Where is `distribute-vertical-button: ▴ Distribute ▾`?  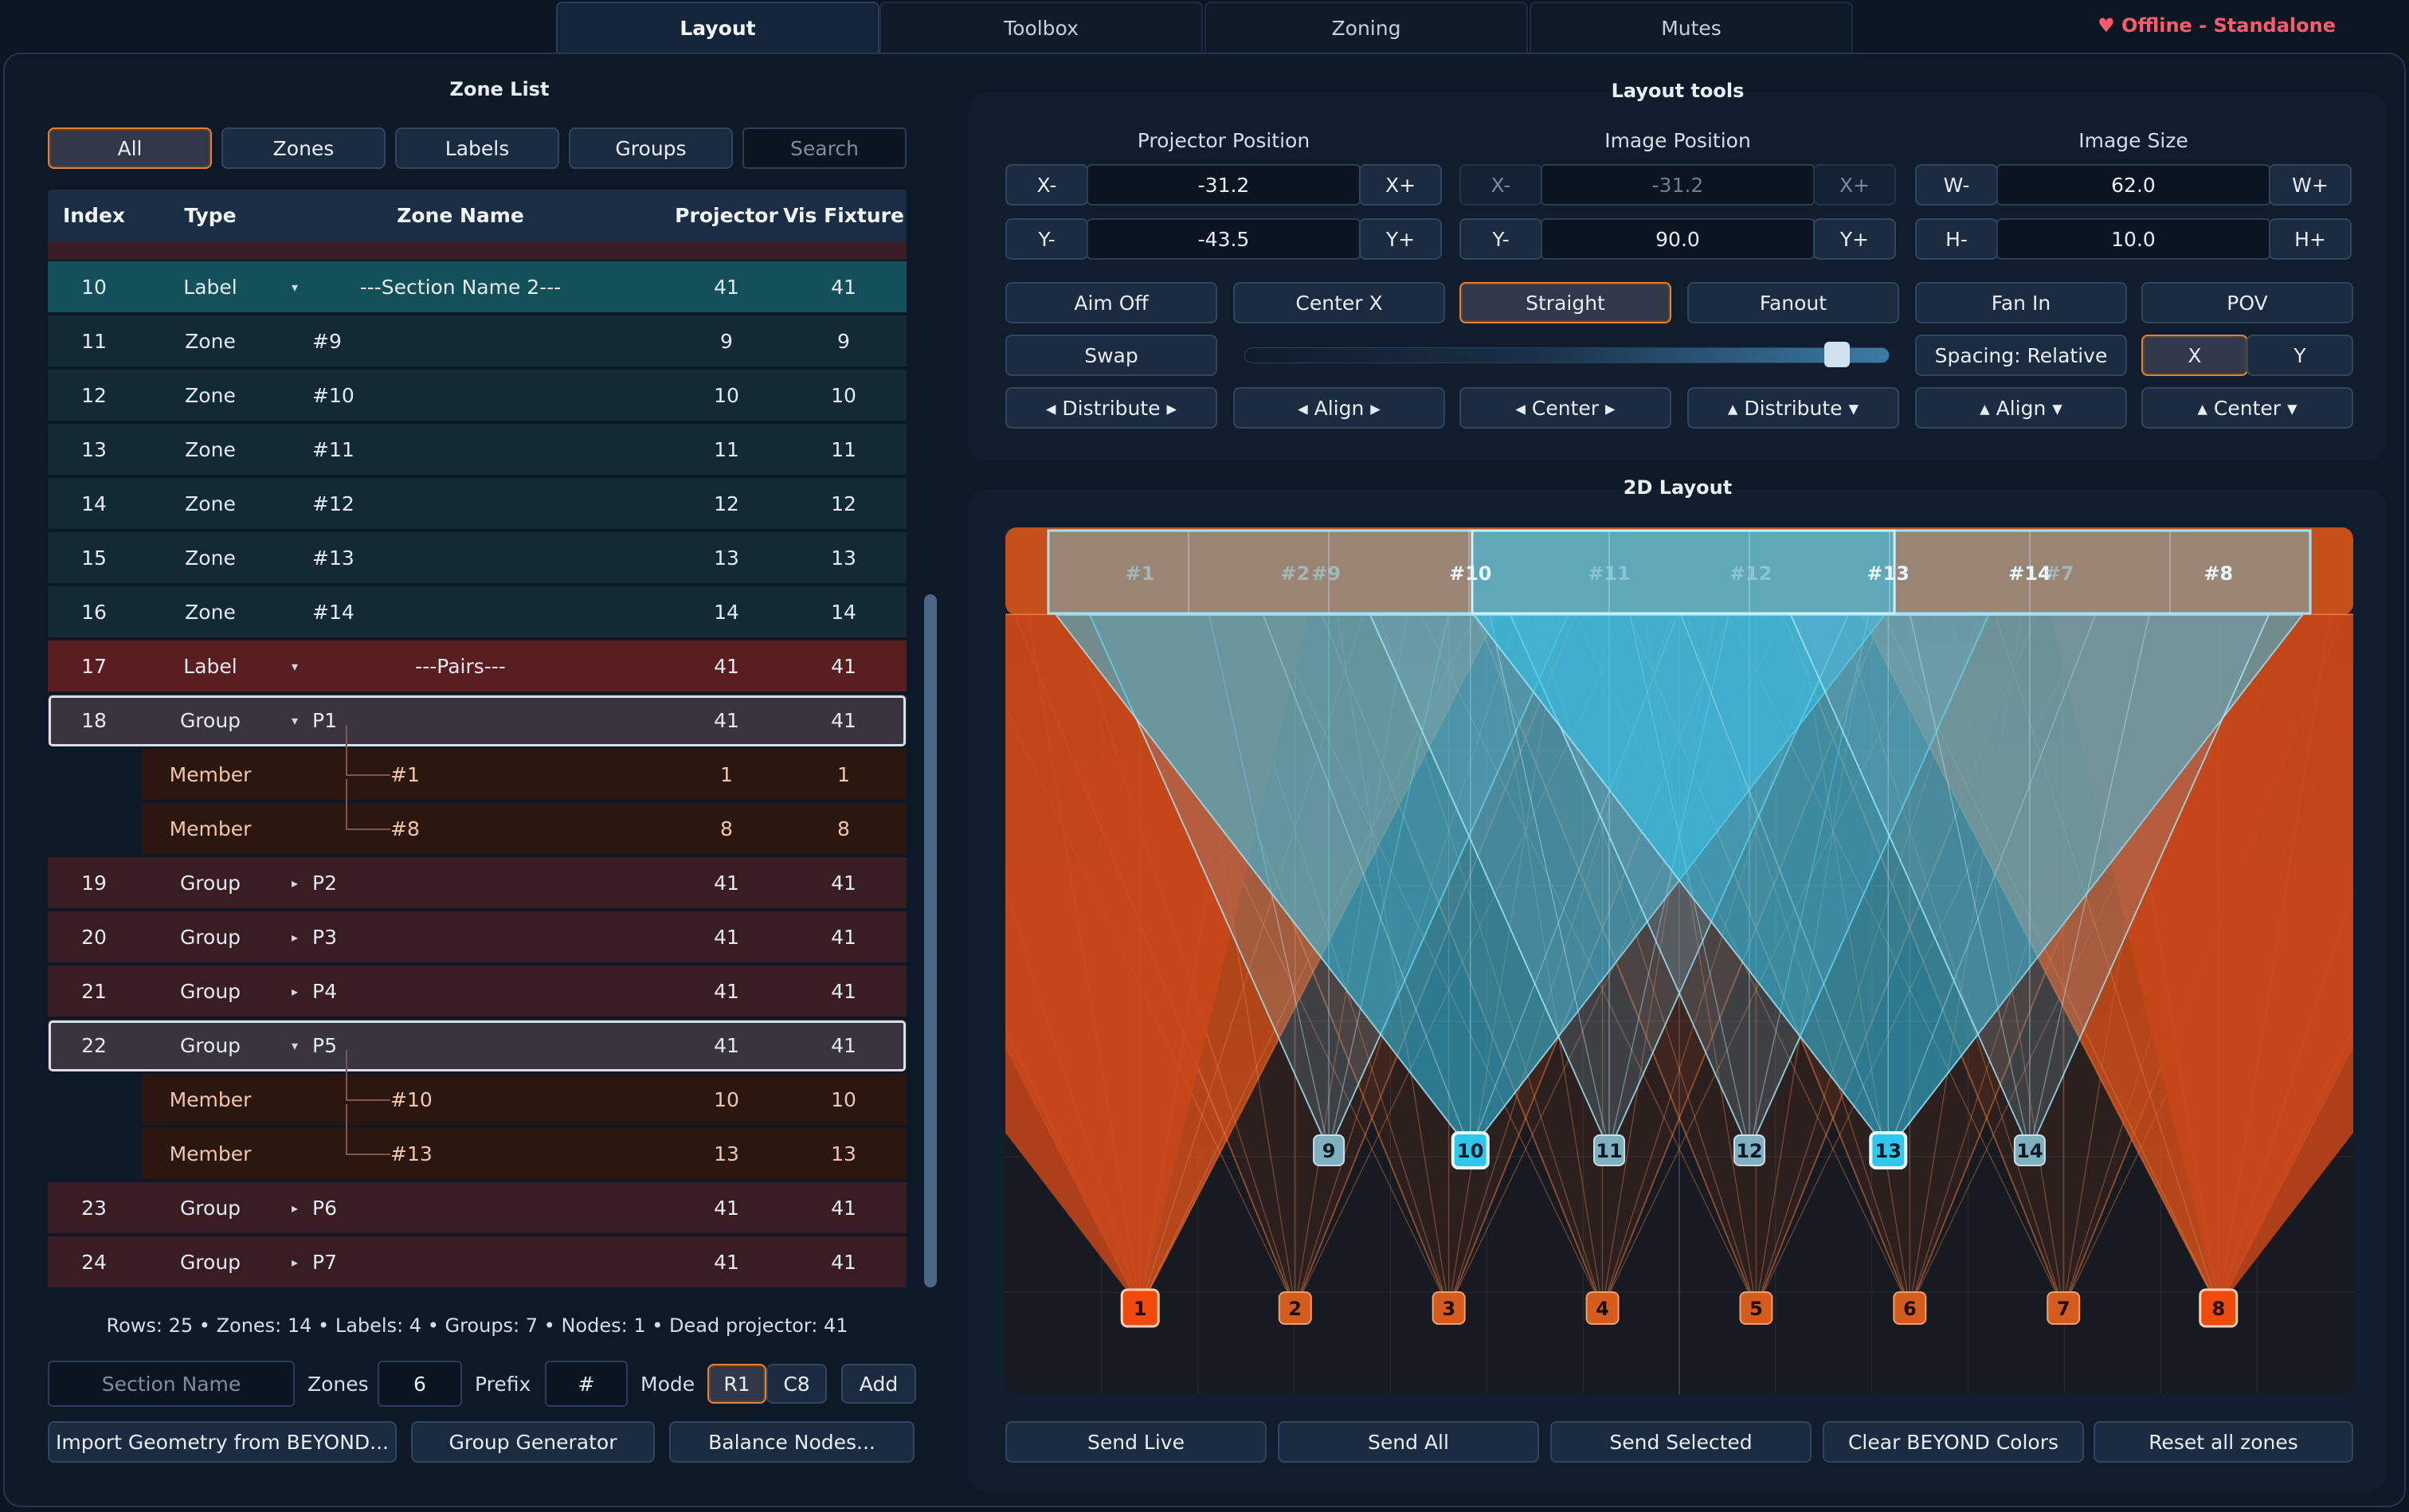
distribute-vertical-button: ▴ Distribute ▾ is located at coordinates (1793, 408).